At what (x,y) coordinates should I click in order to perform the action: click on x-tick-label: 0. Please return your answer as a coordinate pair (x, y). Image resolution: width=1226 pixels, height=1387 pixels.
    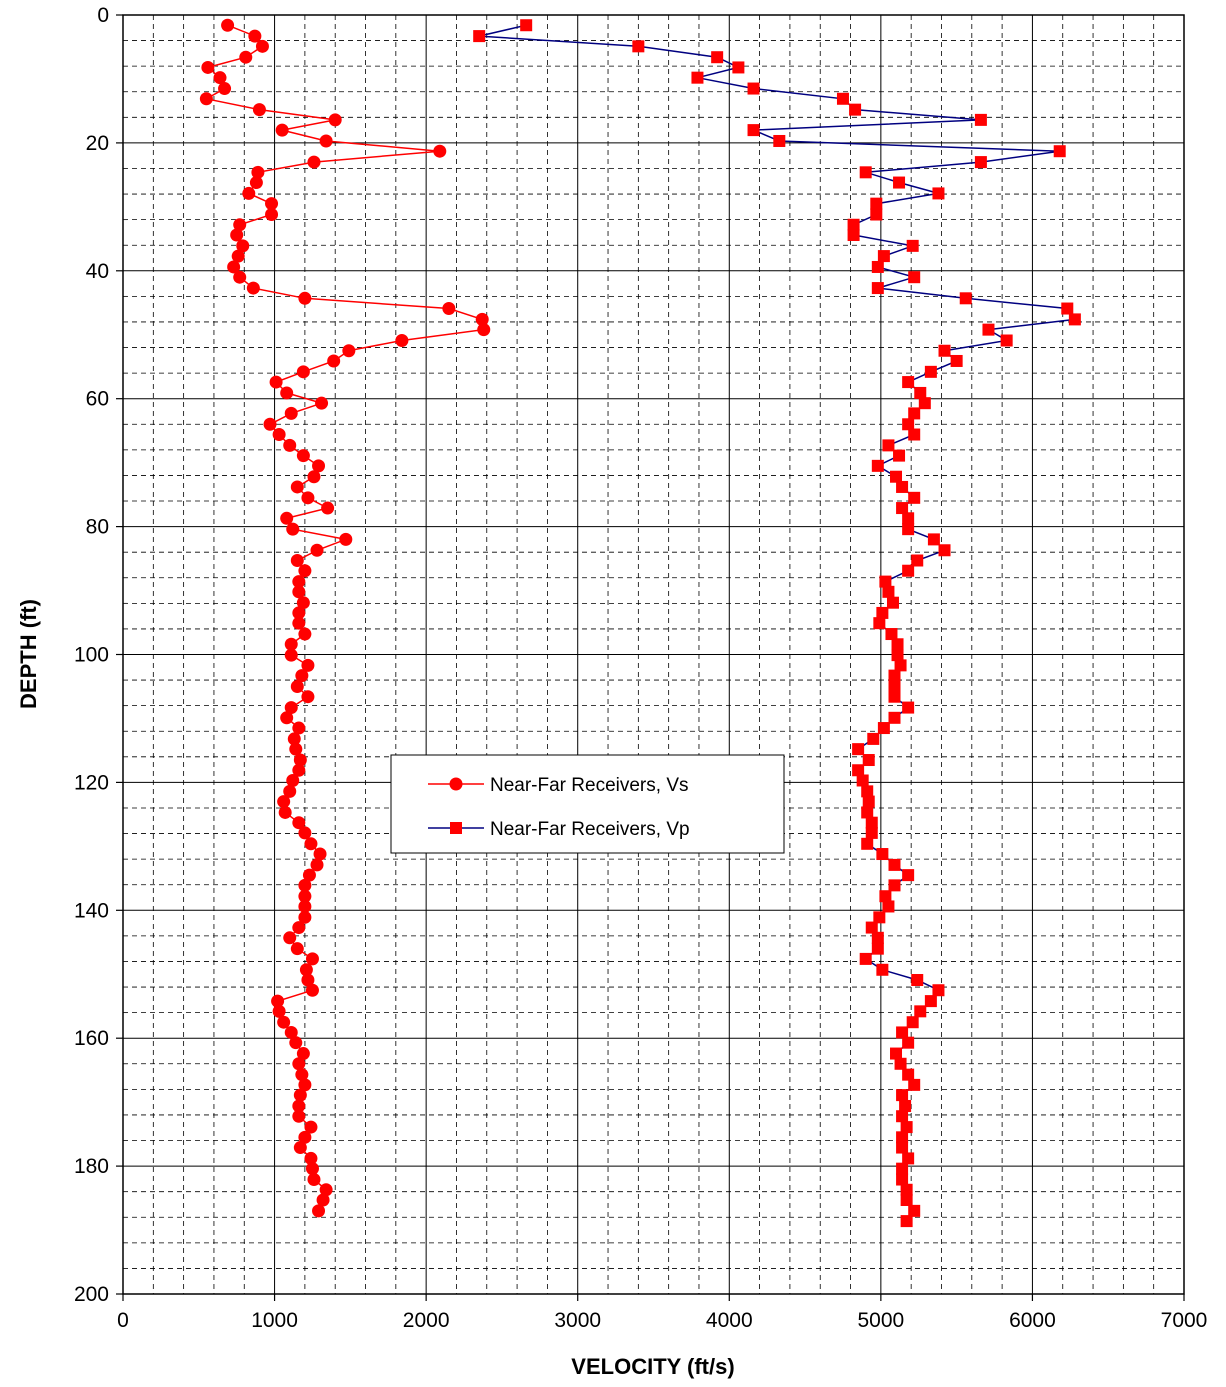
    Looking at the image, I should click on (123, 1320).